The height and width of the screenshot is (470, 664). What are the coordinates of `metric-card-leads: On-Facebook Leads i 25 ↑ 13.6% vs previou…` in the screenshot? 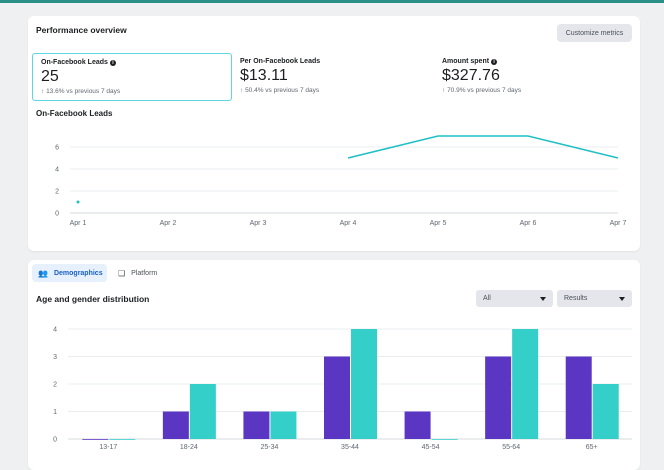 It's located at (132, 77).